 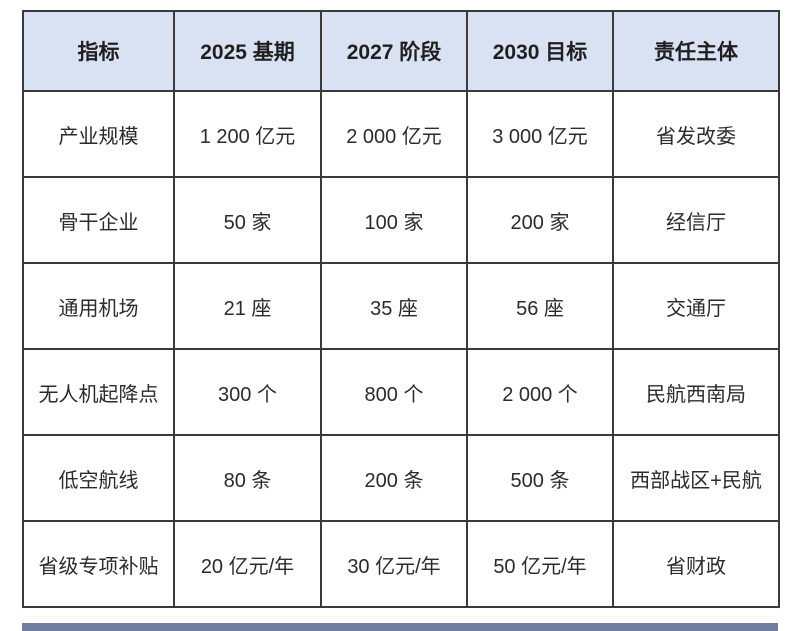 I want to click on table-cell: 2 000 亿元, so click(x=394, y=134).